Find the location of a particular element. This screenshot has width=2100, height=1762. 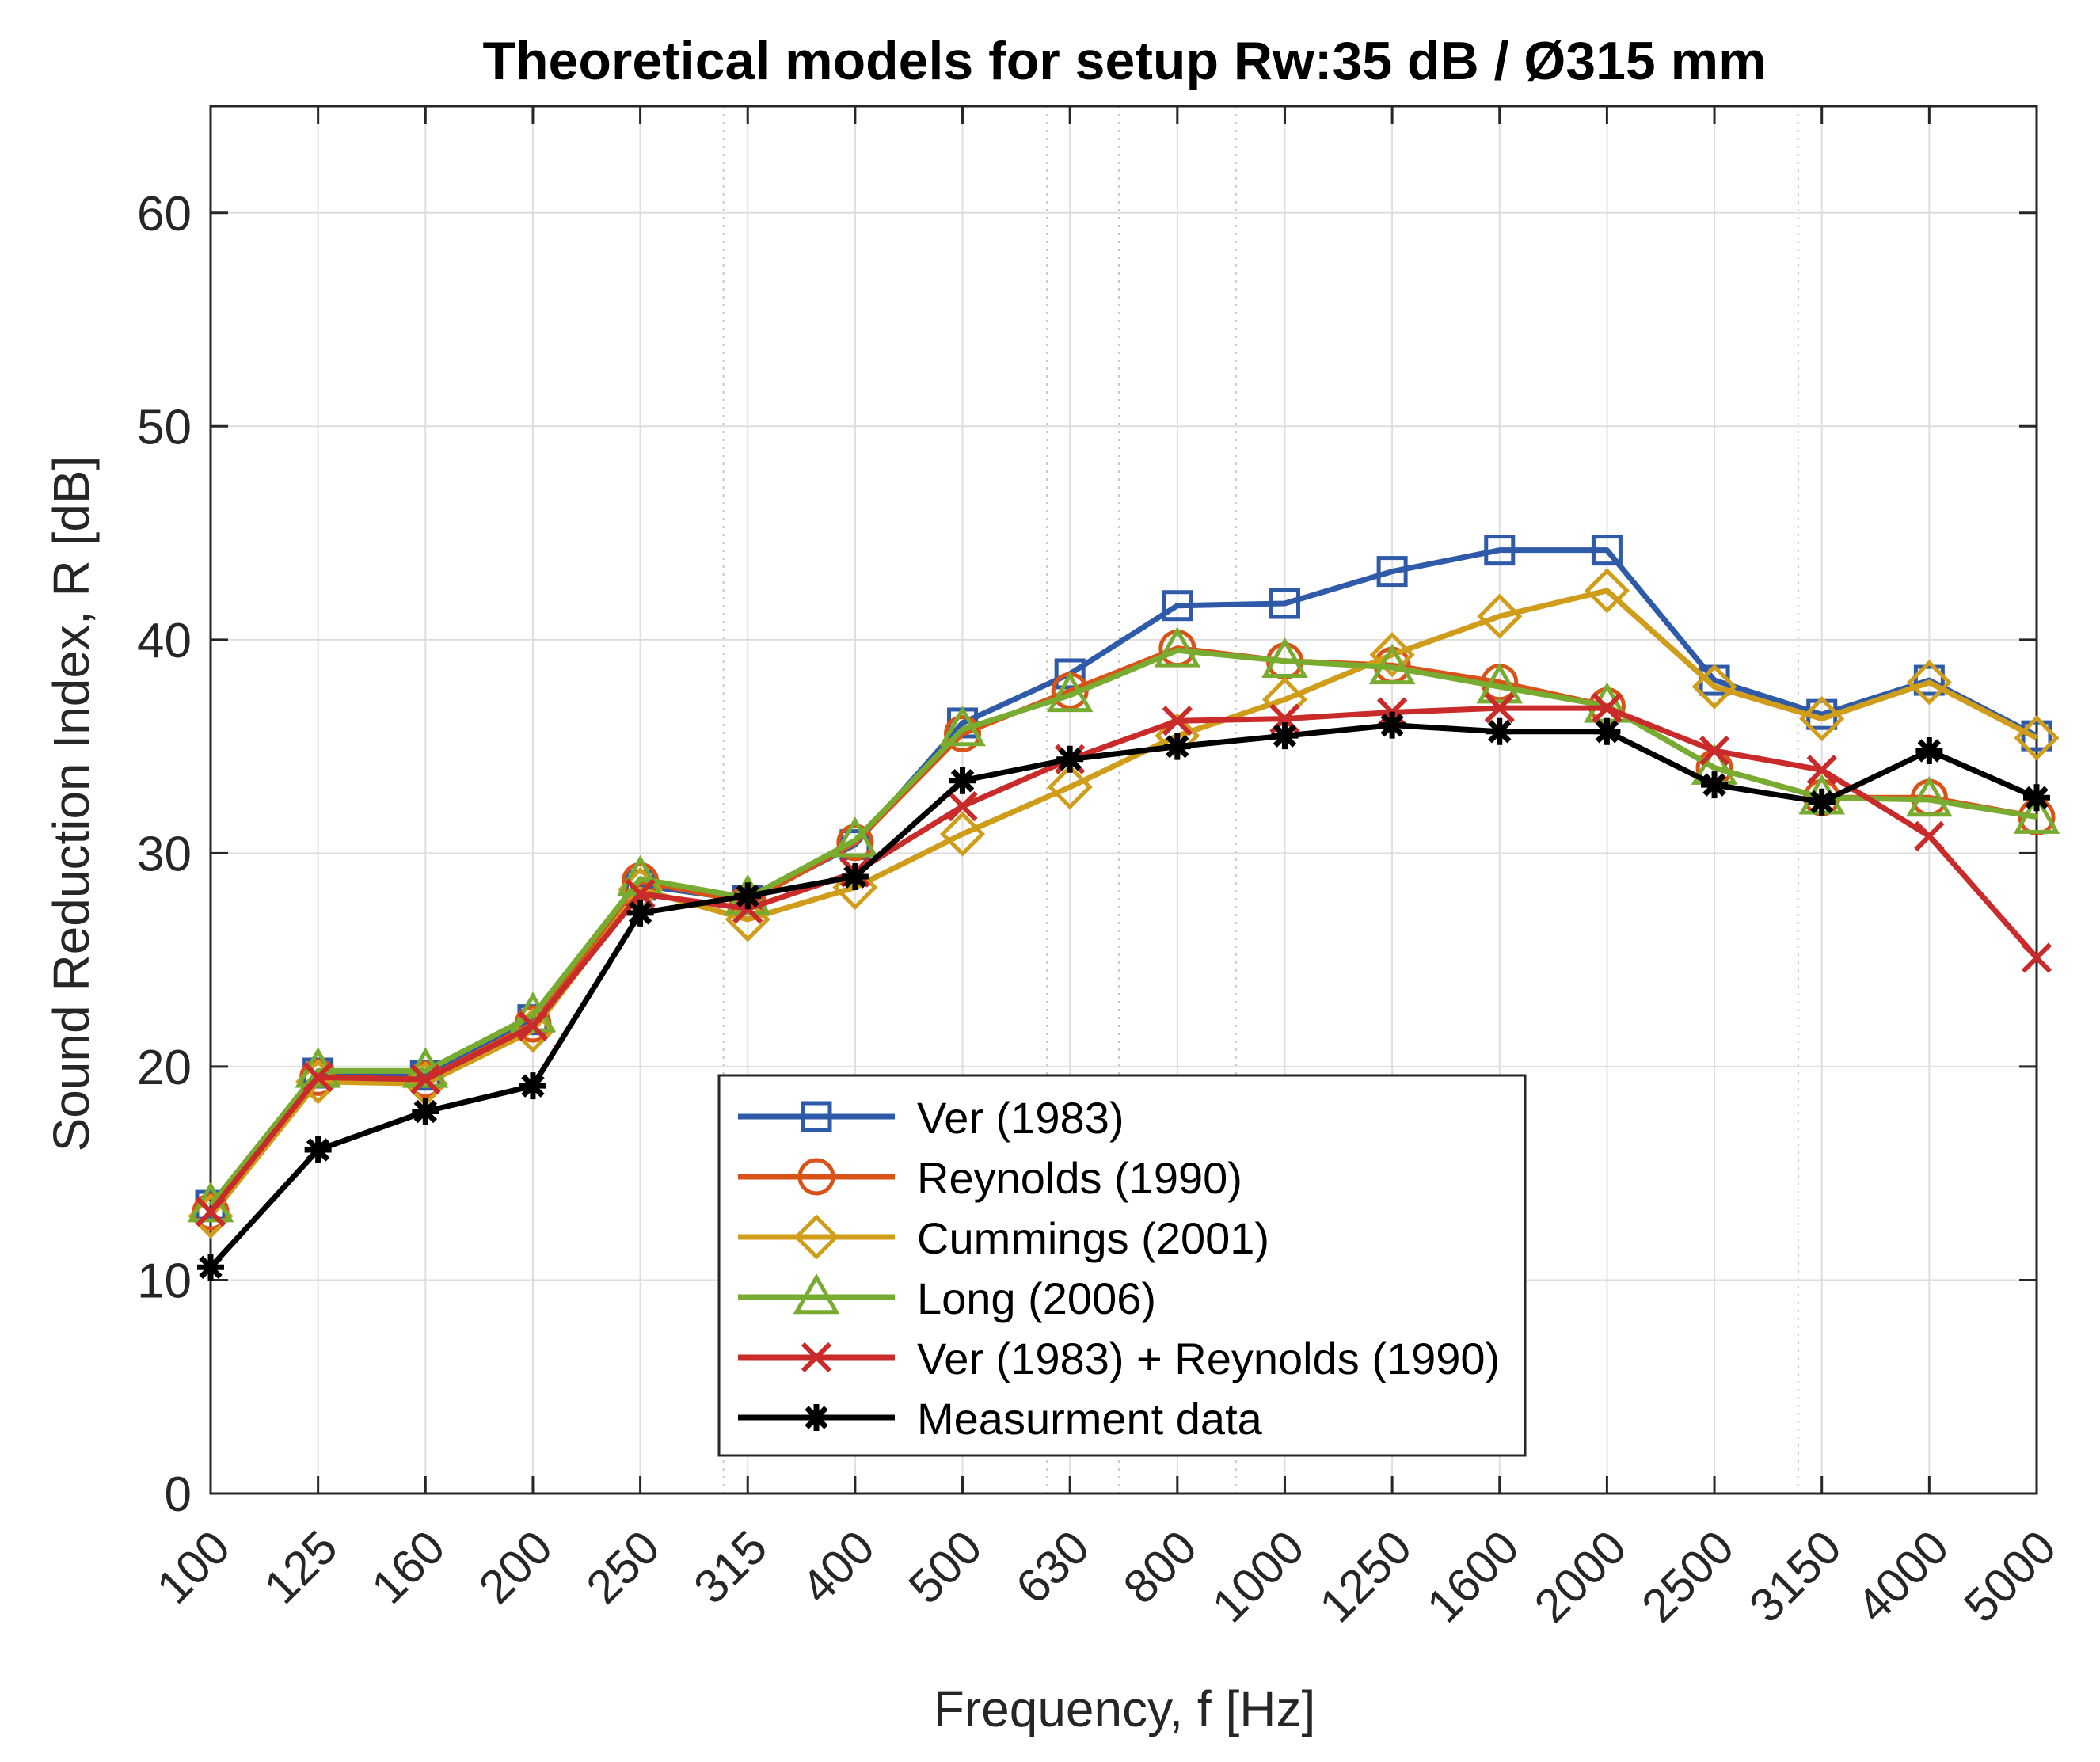

legend-entry: Measurment data is located at coordinates (1000, 1419).